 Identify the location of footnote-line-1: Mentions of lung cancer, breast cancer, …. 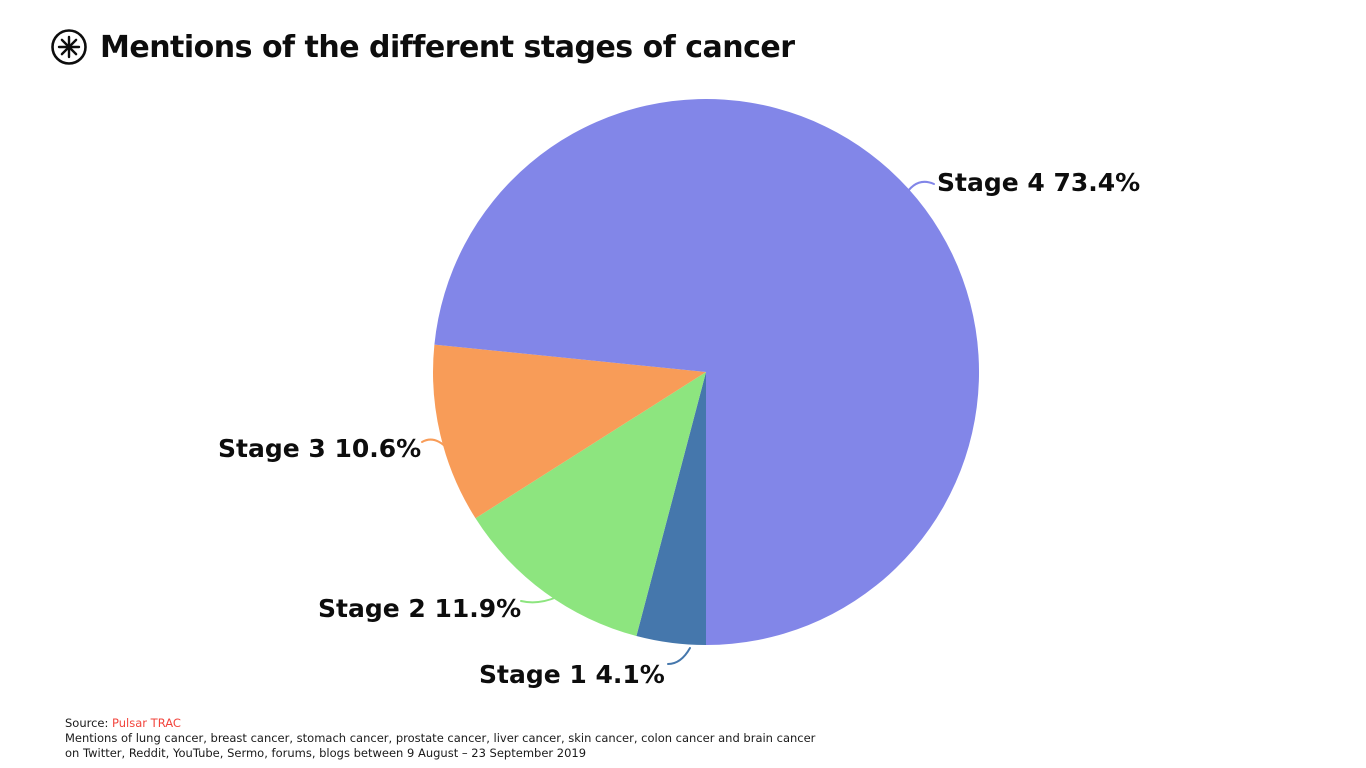
(440, 738).